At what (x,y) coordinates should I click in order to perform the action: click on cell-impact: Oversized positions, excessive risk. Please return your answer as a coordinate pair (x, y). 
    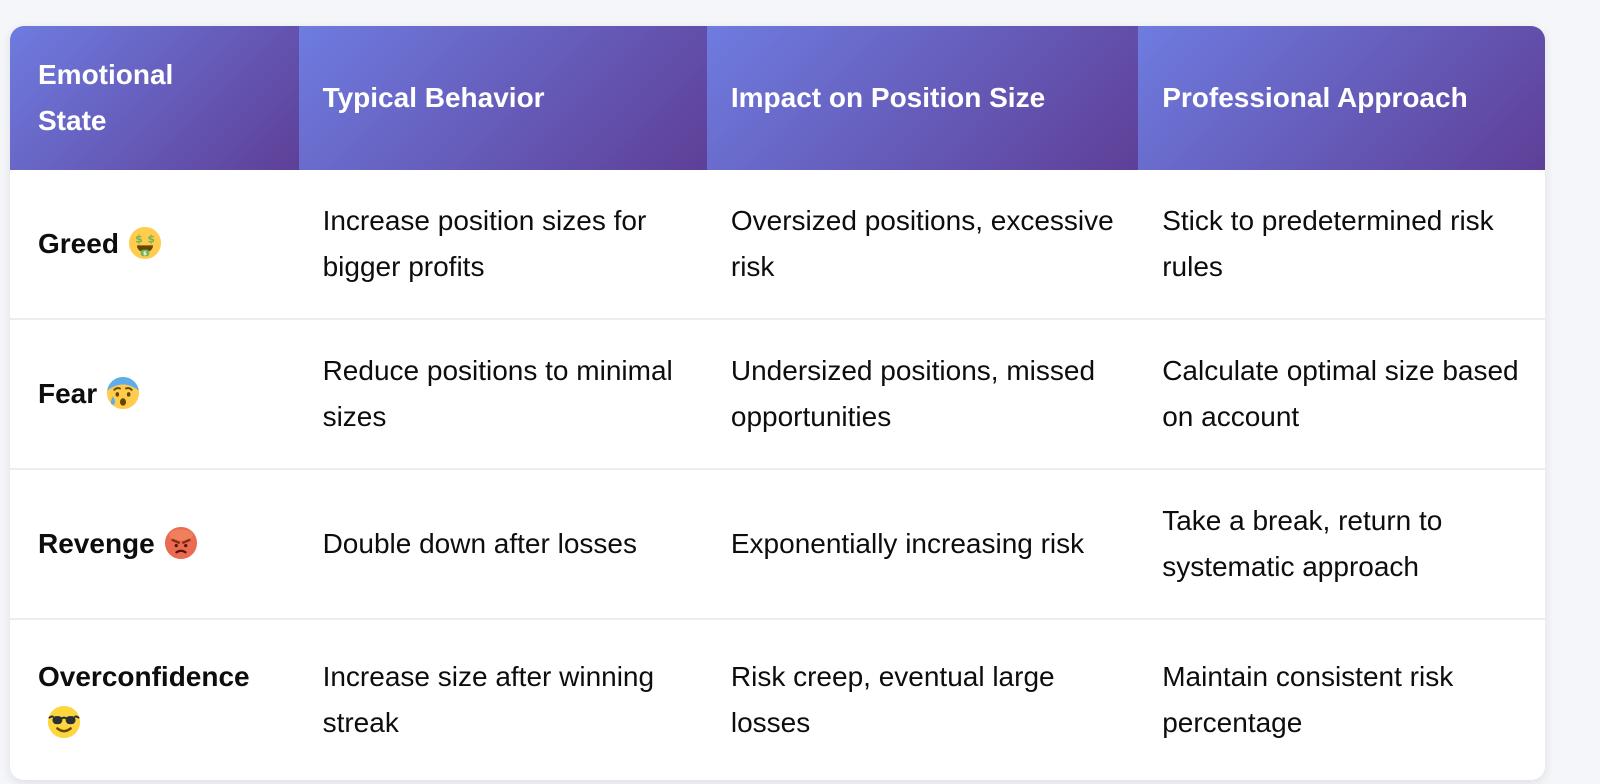
    Looking at the image, I should click on (922, 244).